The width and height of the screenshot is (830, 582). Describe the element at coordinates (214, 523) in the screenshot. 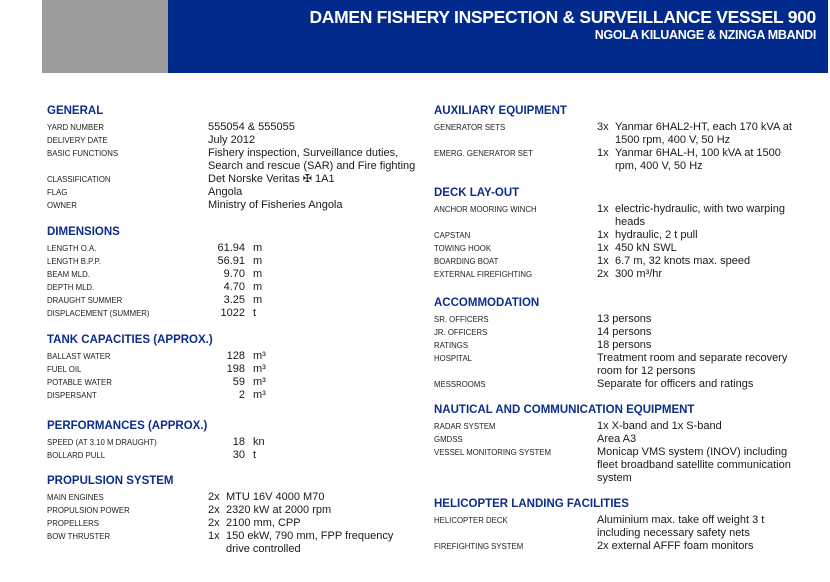

I see `spec-quantity: 2x` at that location.